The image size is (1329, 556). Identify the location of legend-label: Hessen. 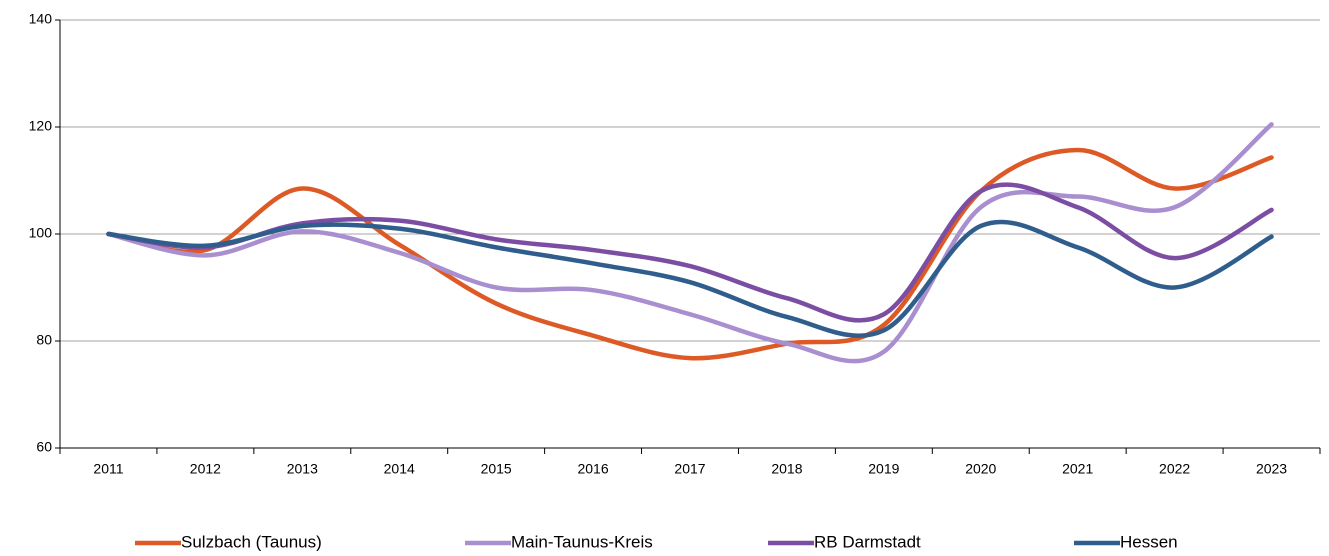
(1149, 541).